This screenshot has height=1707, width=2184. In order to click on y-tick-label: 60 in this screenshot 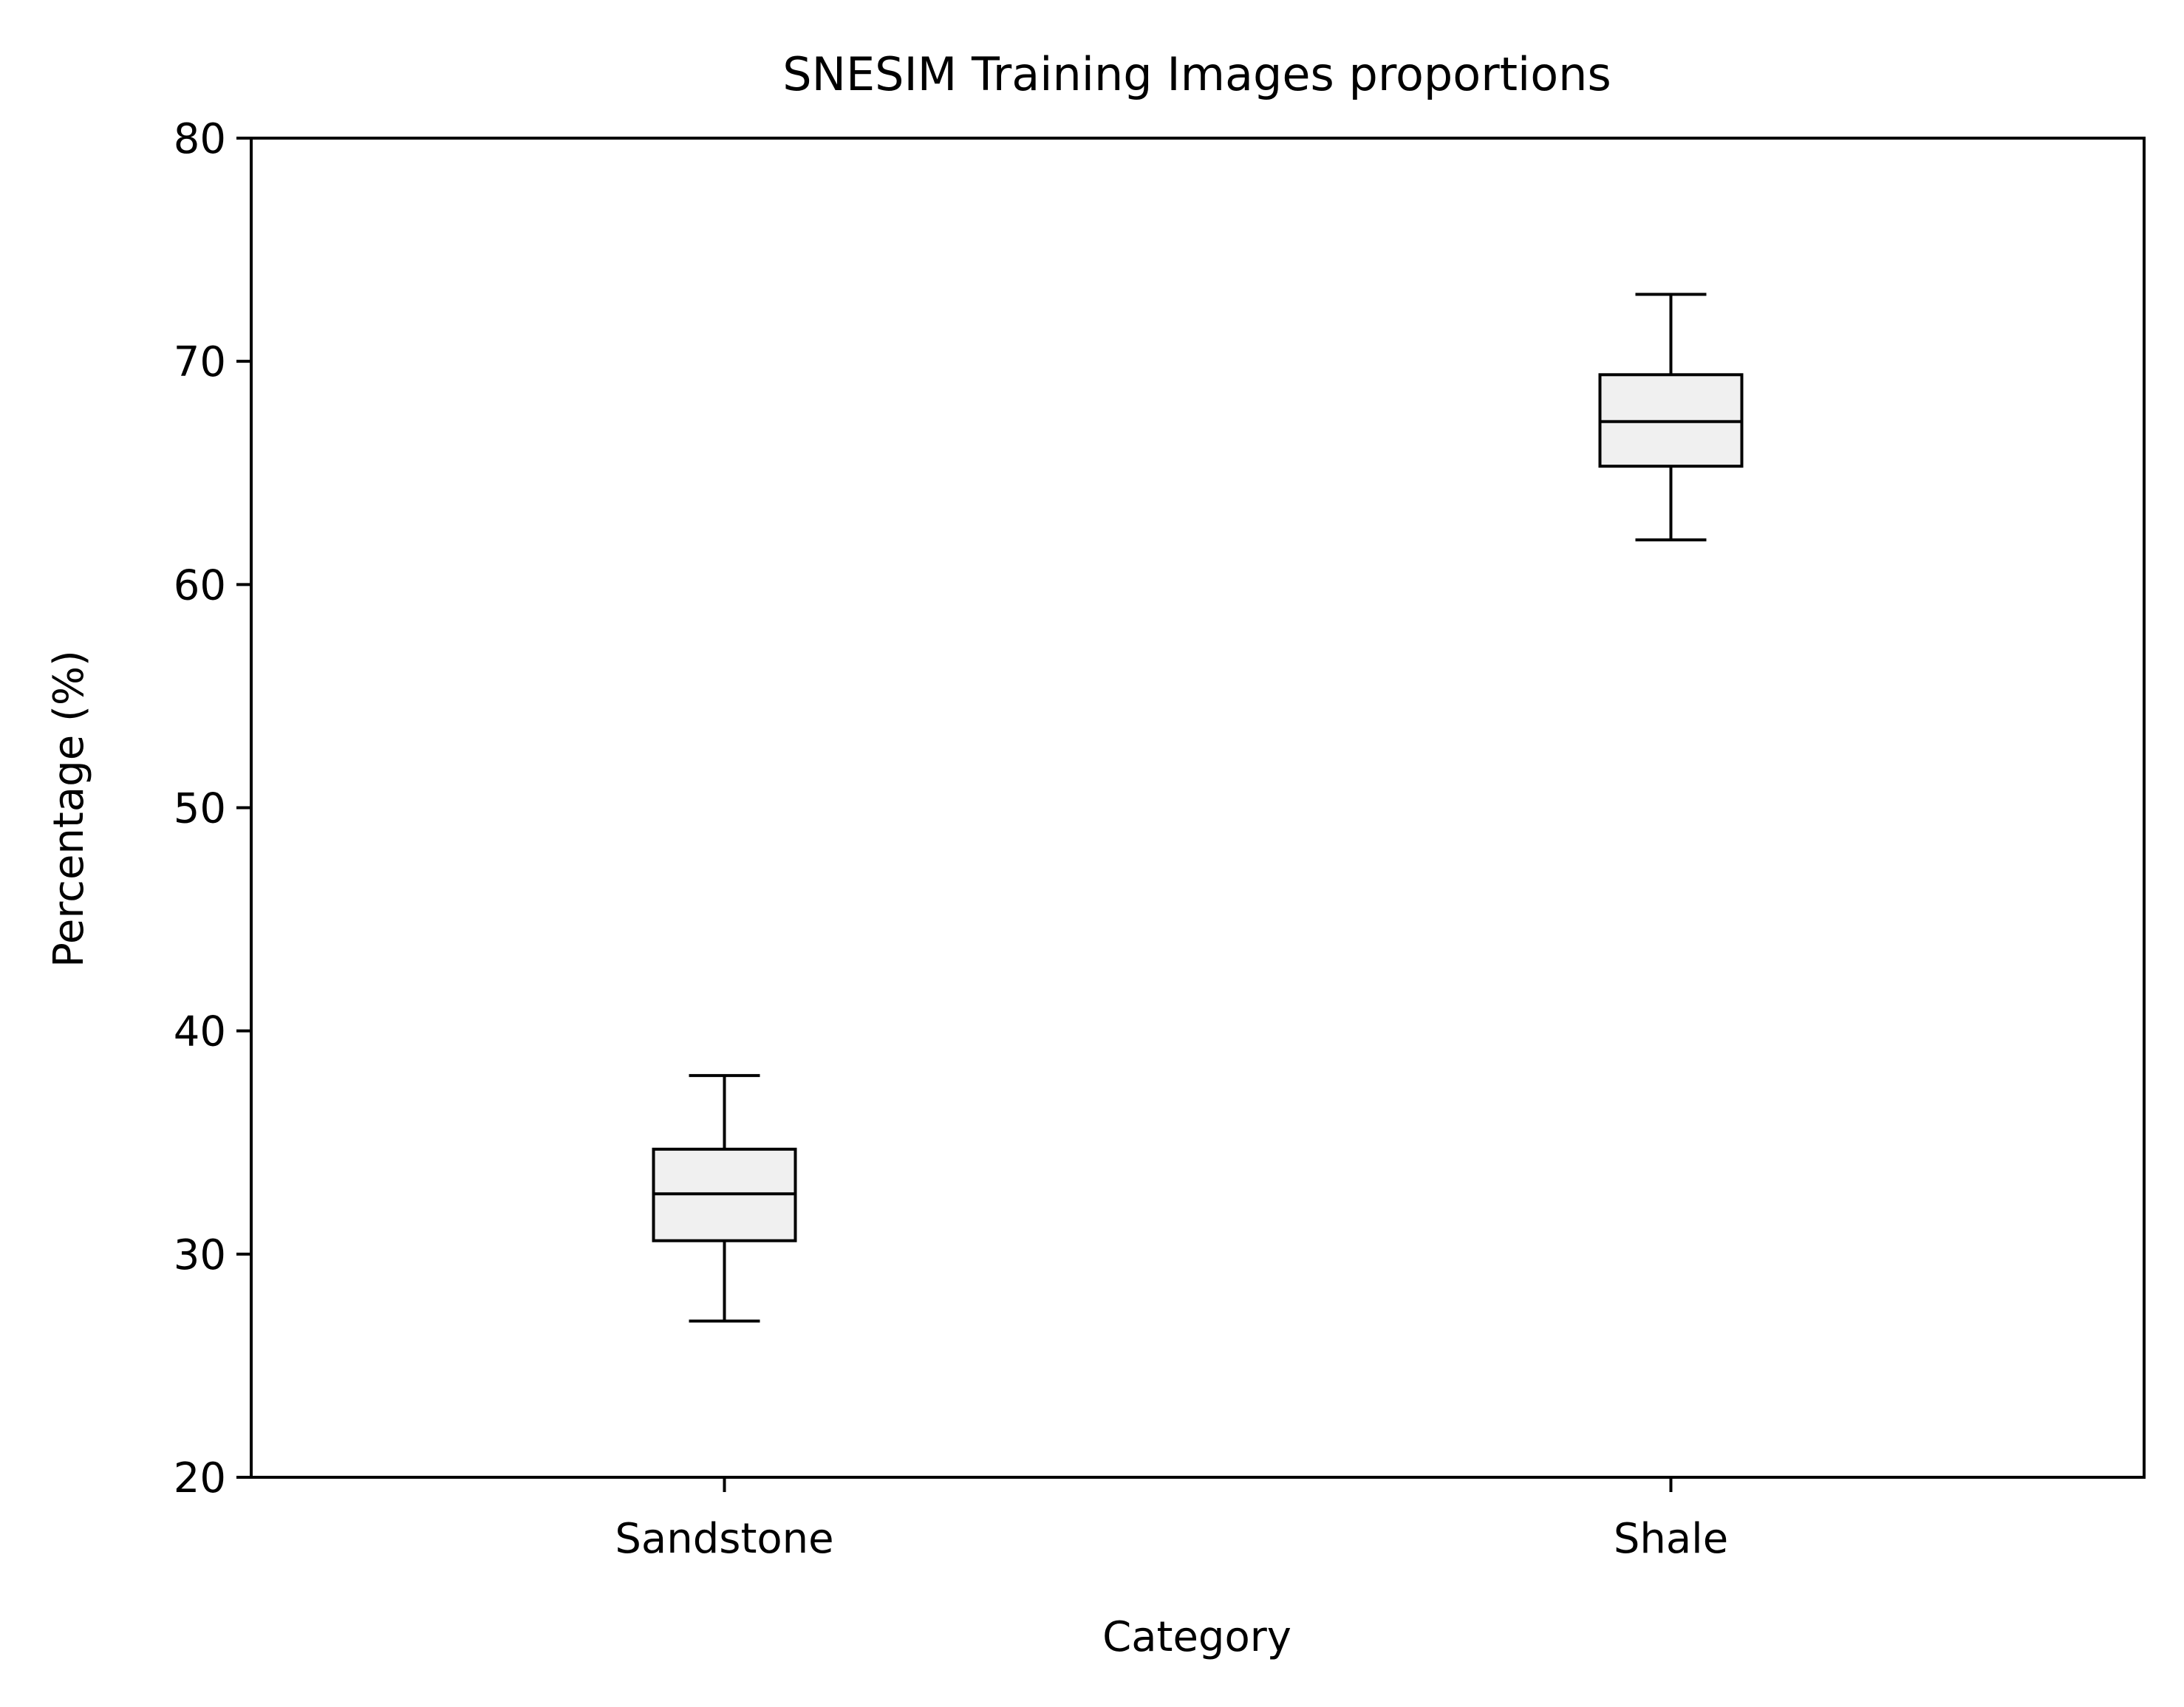, I will do `click(200, 585)`.